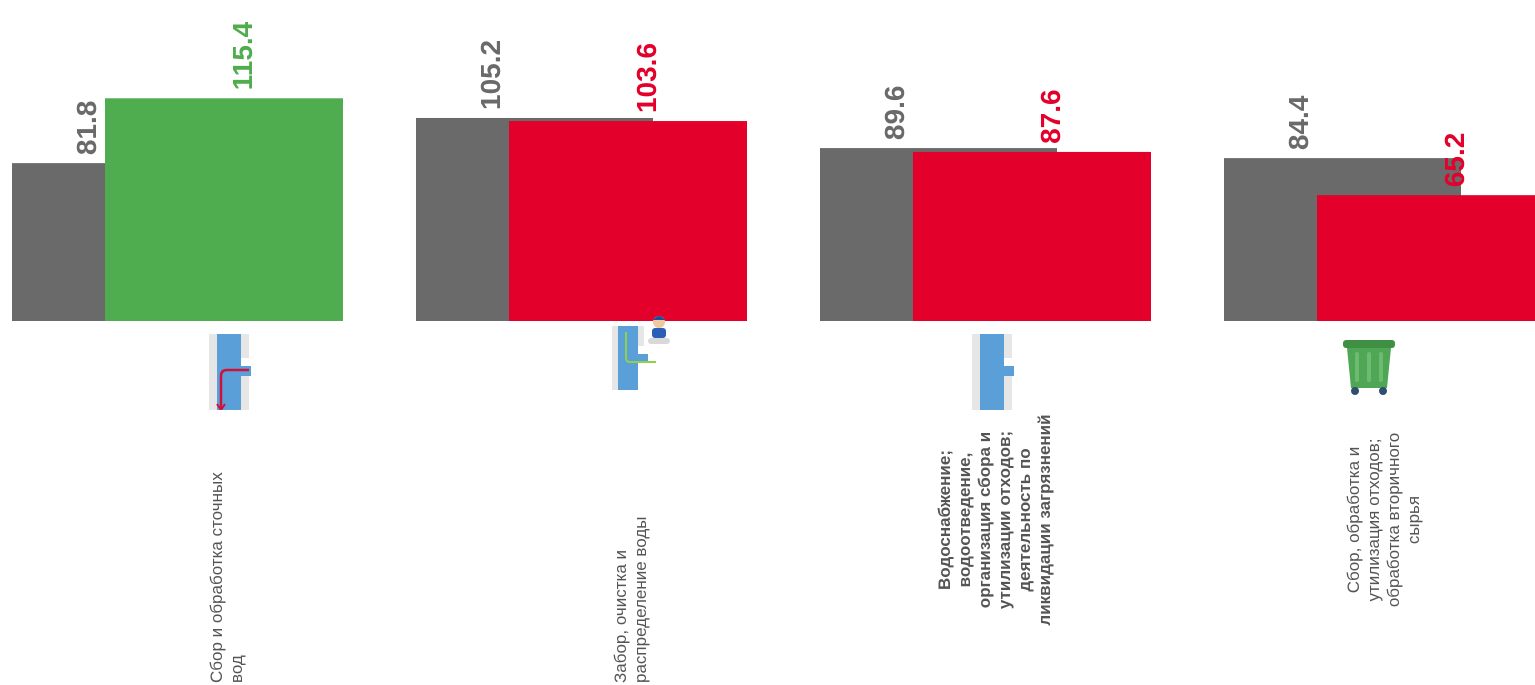 This screenshot has width=1535, height=685. What do you see at coordinates (1413, 520) in the screenshot?
I see `category-label-line: сырья` at bounding box center [1413, 520].